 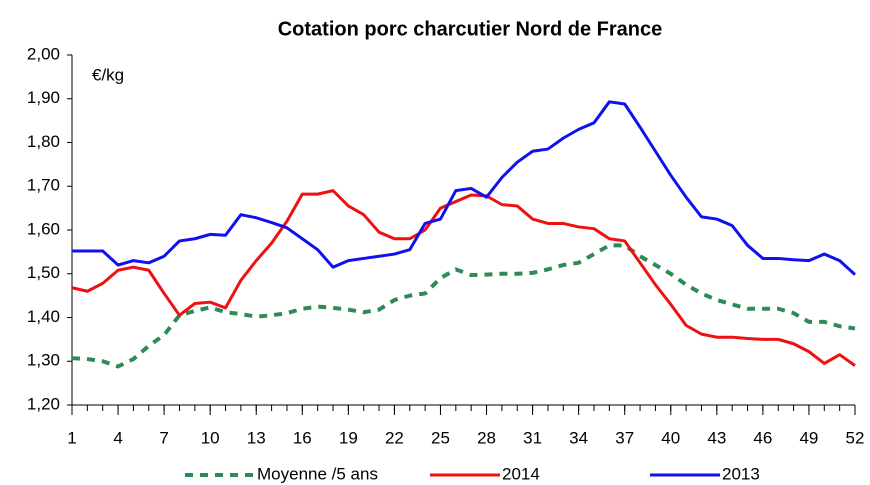 I want to click on x-tick-label: 19, so click(x=348, y=437).